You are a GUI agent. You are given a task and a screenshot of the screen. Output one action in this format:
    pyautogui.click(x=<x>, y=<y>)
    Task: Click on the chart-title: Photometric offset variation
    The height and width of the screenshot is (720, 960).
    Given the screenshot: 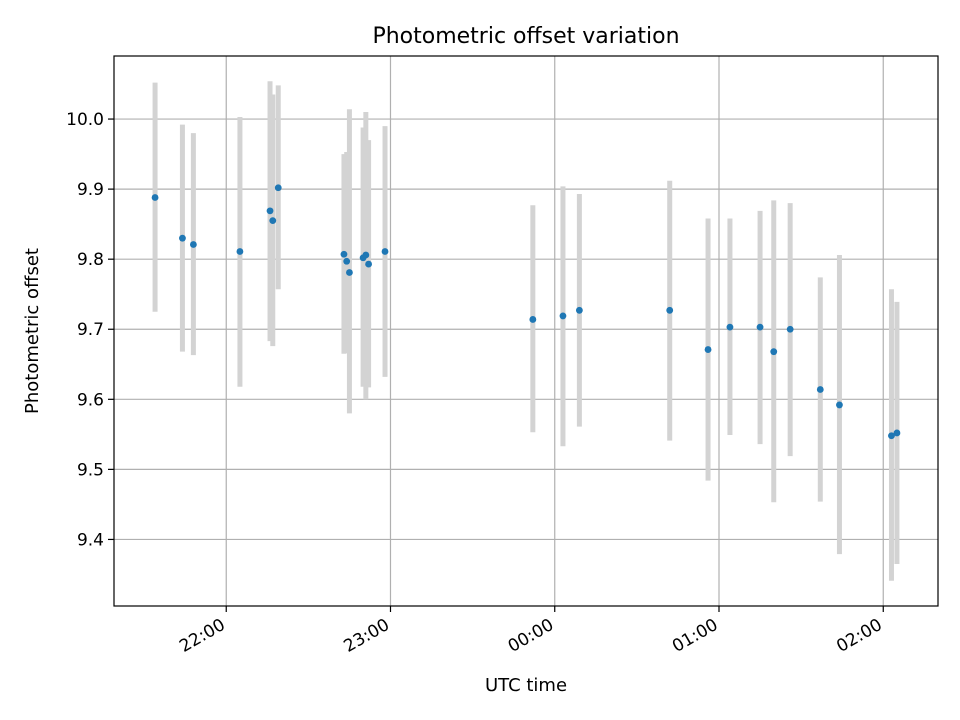 What is the action you would take?
    pyautogui.click(x=525, y=36)
    